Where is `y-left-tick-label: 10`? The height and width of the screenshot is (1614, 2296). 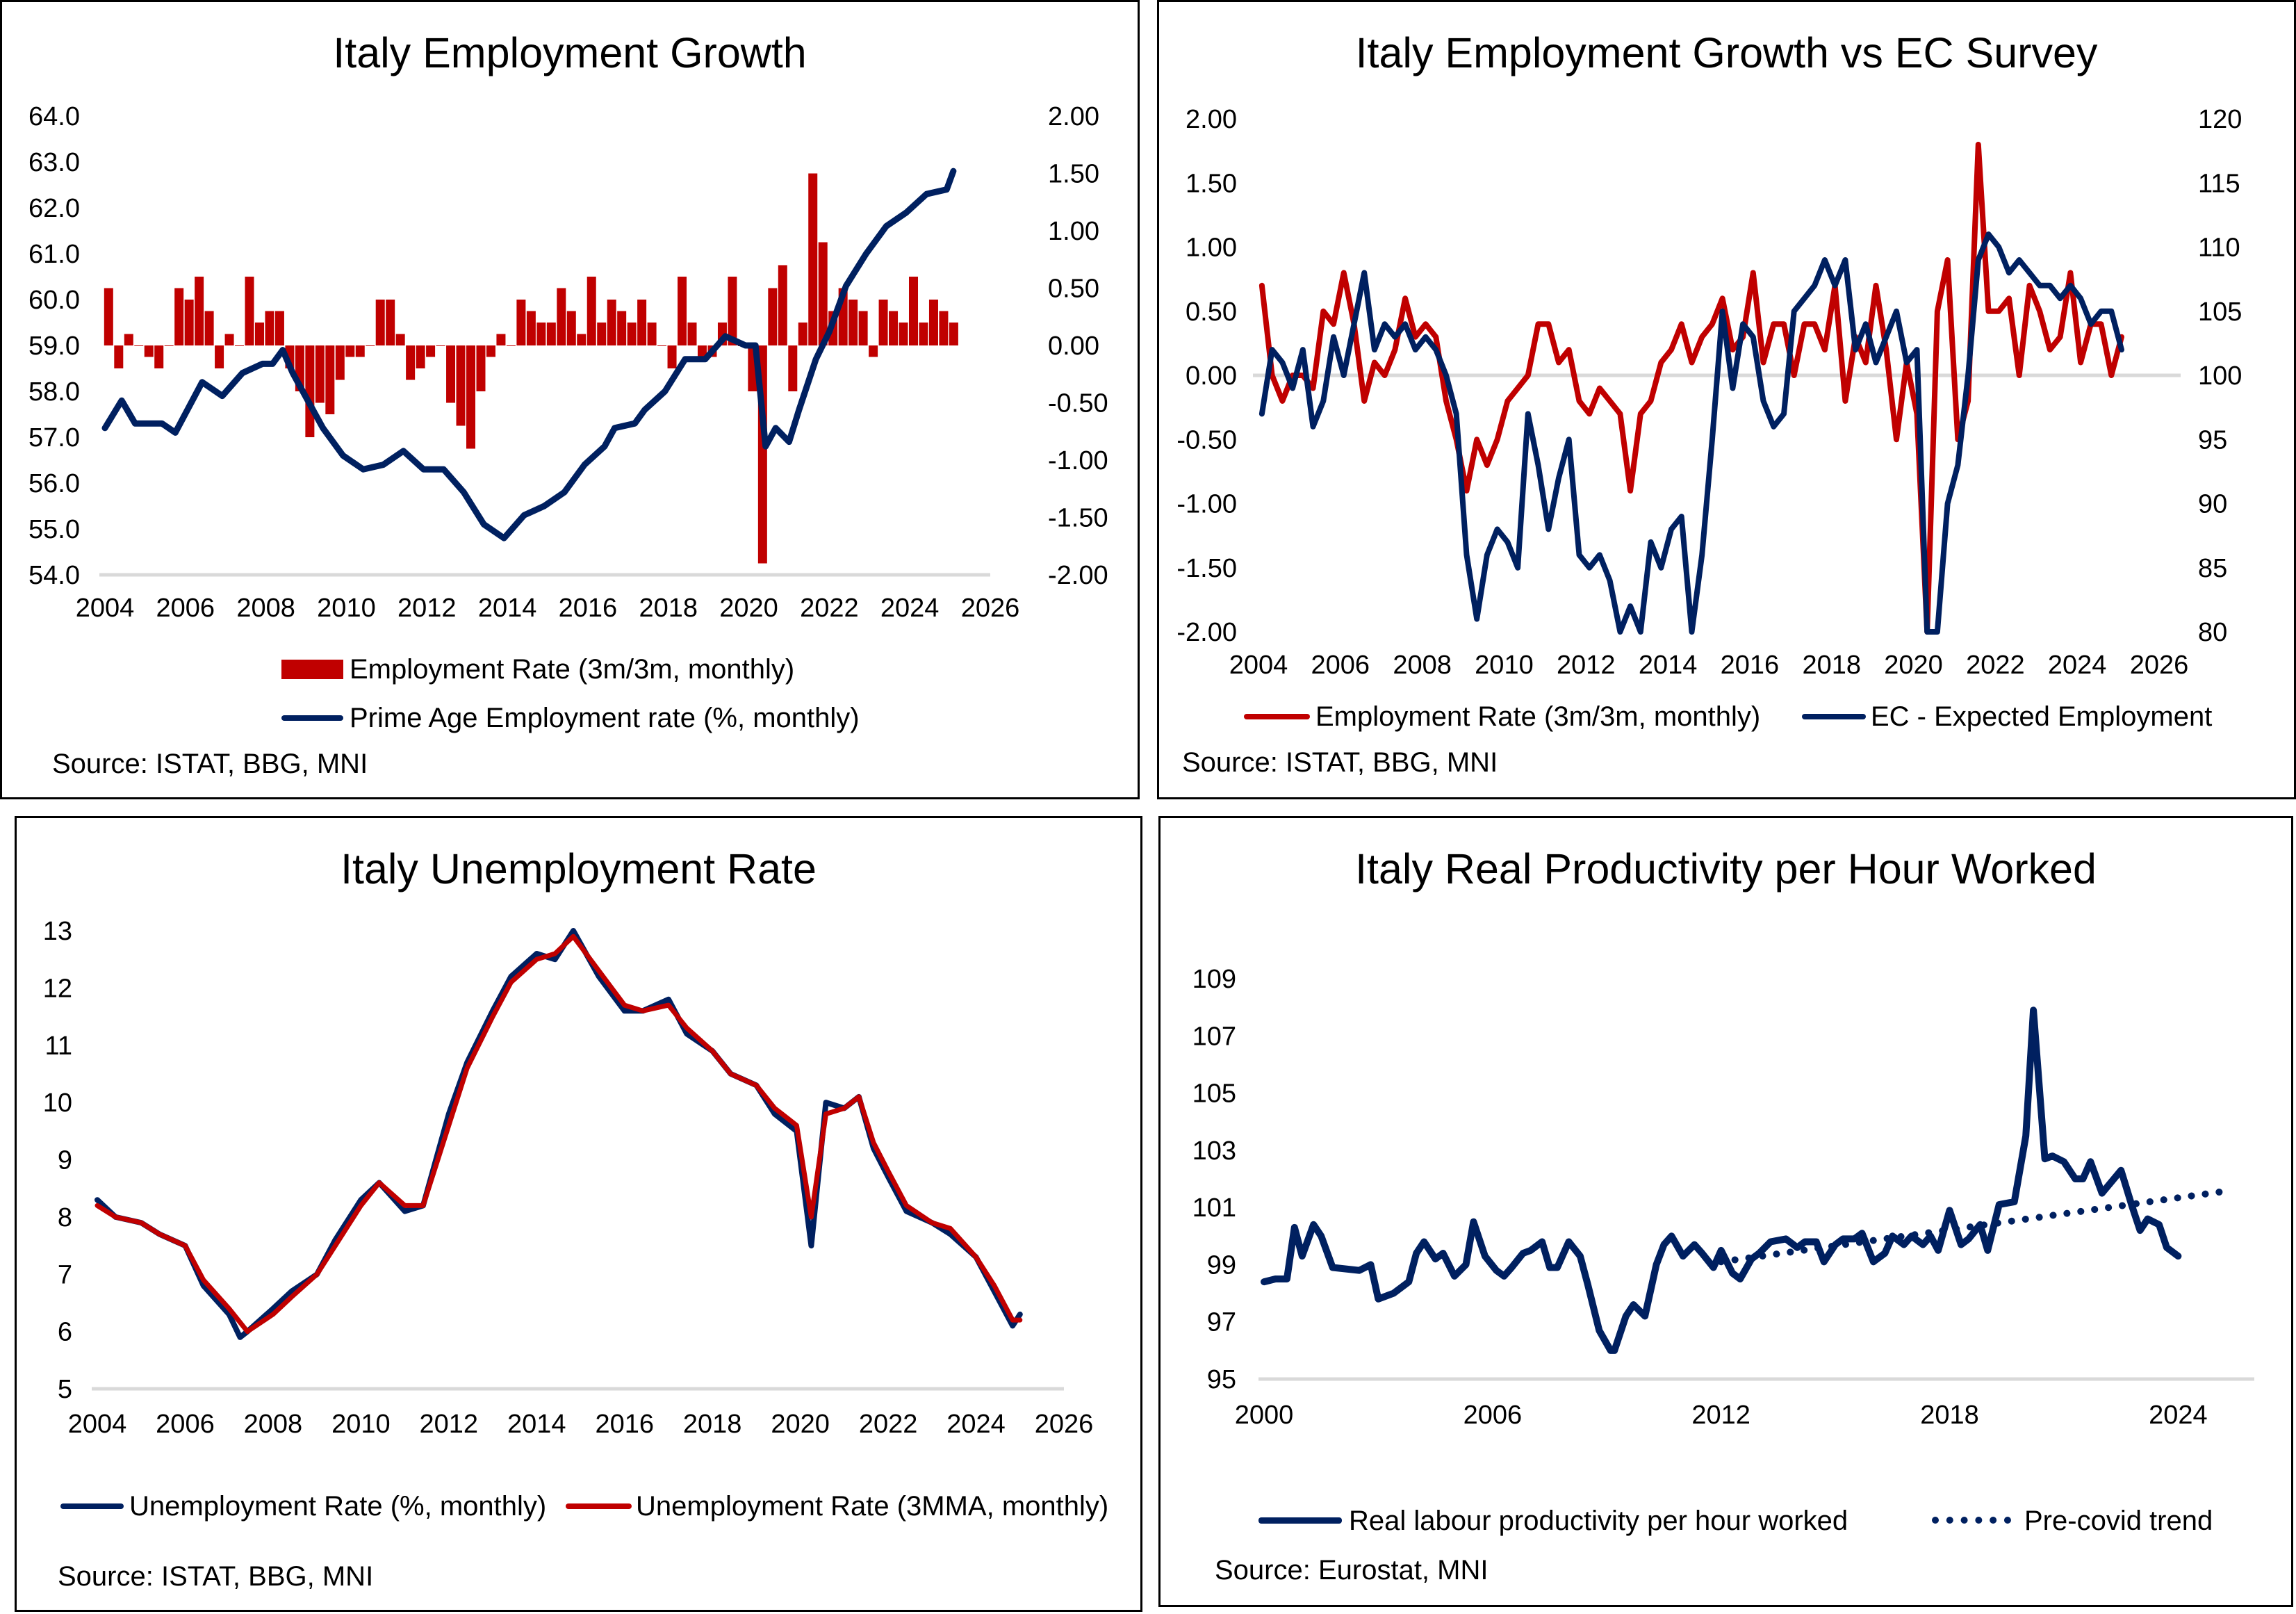 y-left-tick-label: 10 is located at coordinates (57, 1104).